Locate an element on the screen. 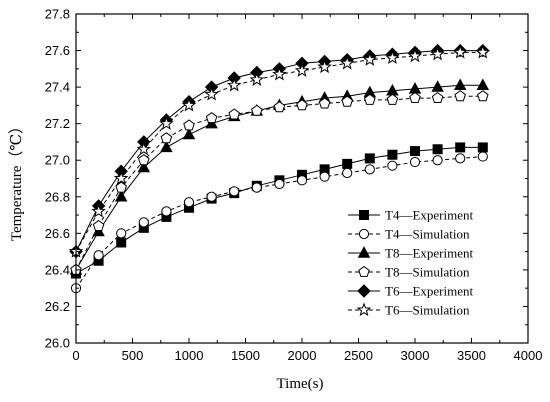  y-tick-label: 26.8 is located at coordinates (57, 196).